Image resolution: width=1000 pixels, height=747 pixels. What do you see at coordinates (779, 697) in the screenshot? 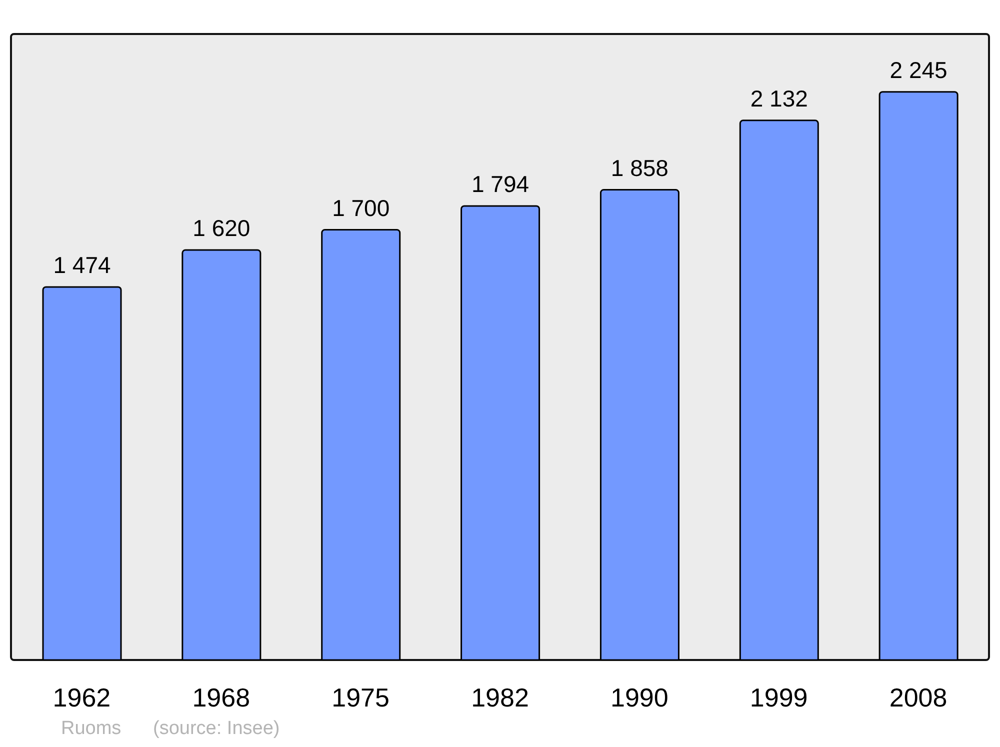
I see `x-tick-label: 1999` at bounding box center [779, 697].